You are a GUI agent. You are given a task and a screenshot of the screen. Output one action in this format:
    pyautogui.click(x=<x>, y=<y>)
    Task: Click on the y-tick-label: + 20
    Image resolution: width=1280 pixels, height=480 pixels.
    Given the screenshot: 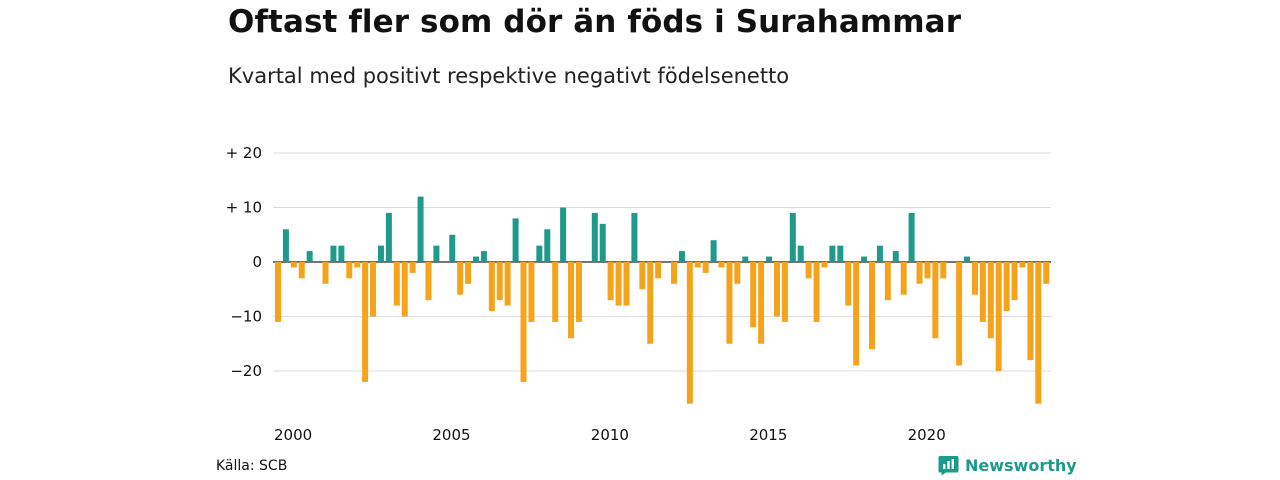 What is the action you would take?
    pyautogui.click(x=244, y=153)
    